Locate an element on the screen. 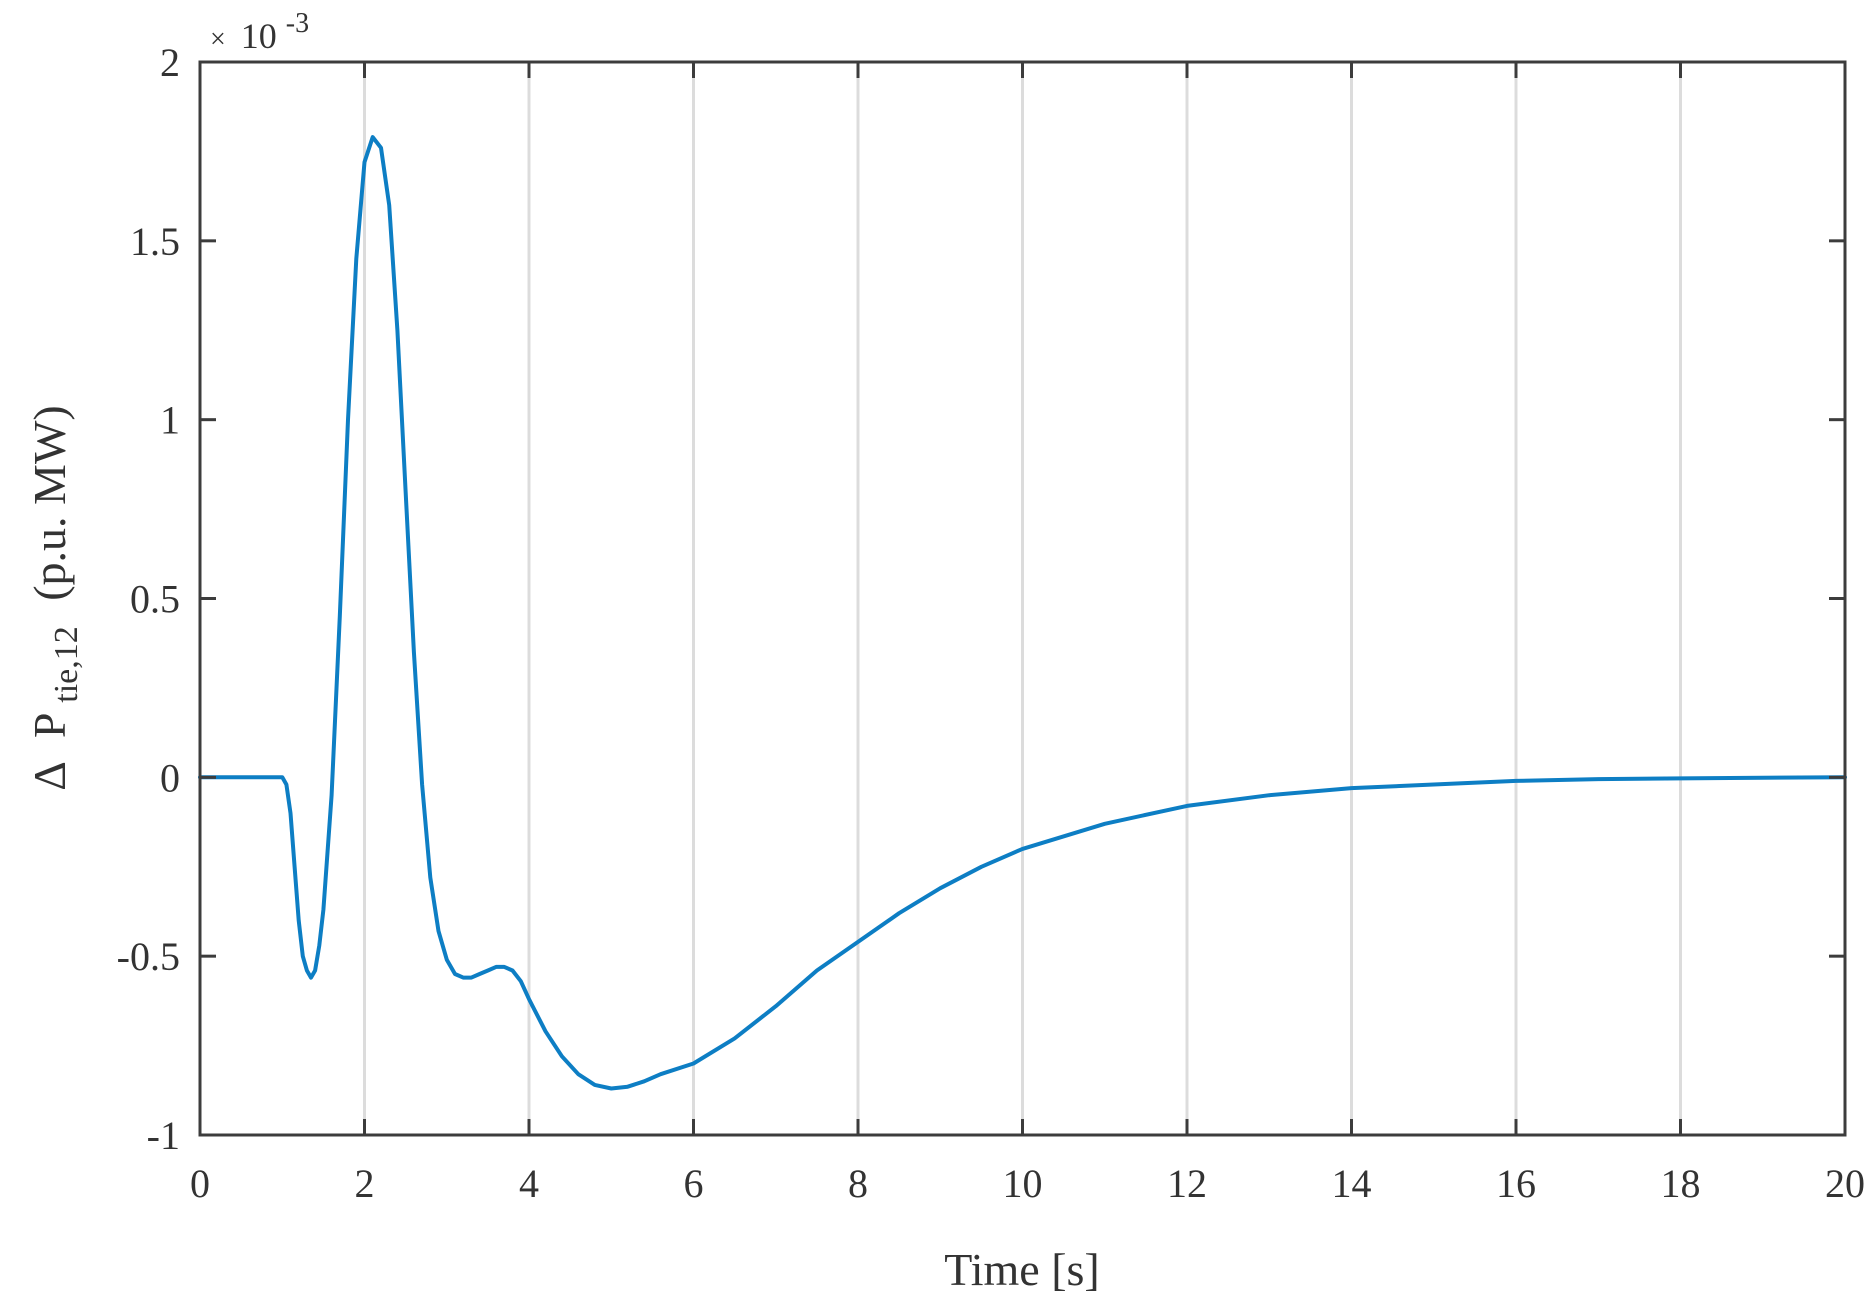  y-multiplier: × 10 -3 is located at coordinates (259, 32).